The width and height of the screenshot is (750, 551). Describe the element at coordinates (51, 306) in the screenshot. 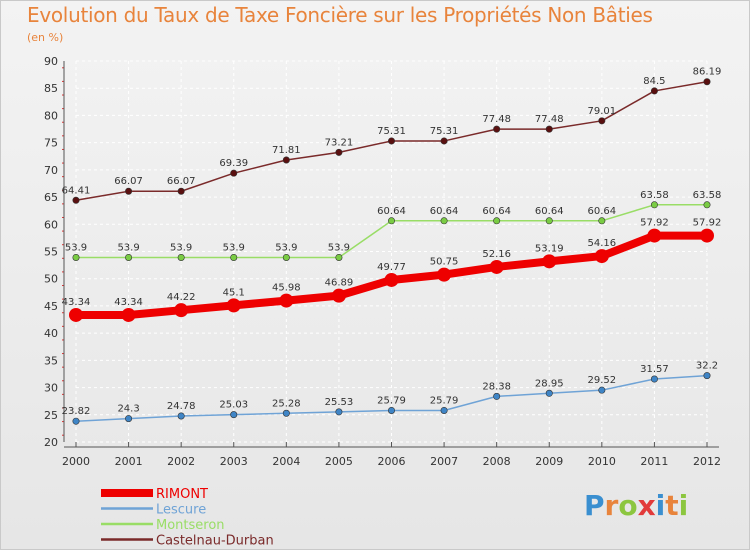

I see `y-tick-label: 45` at that location.